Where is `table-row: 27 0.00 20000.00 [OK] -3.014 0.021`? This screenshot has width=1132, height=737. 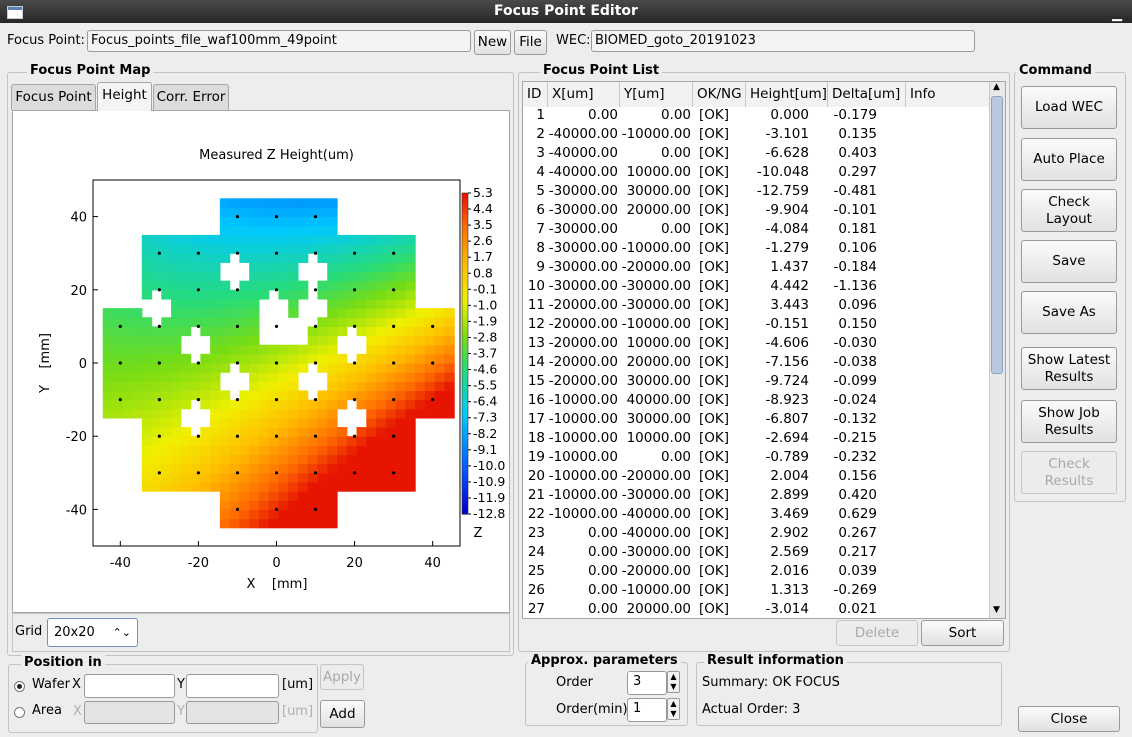 table-row: 27 0.00 20000.00 [OK] -3.014 0.021 is located at coordinates (756, 609).